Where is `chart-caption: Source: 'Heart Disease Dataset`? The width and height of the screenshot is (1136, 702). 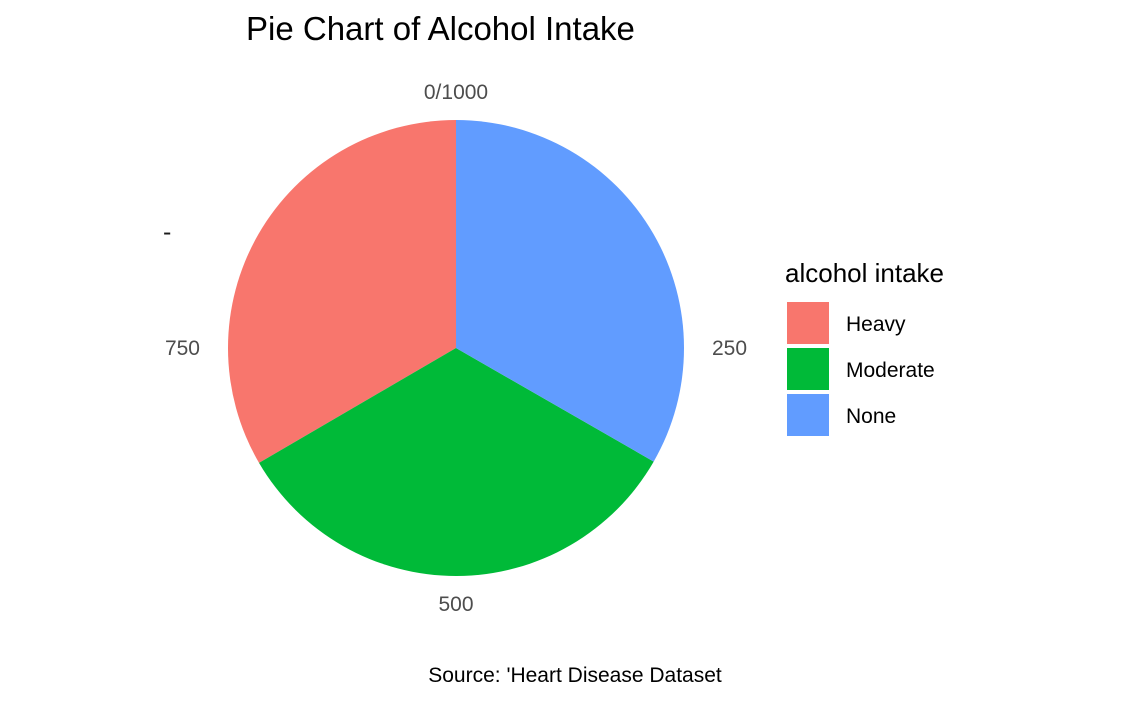
chart-caption: Source: 'Heart Disease Dataset is located at coordinates (575, 675).